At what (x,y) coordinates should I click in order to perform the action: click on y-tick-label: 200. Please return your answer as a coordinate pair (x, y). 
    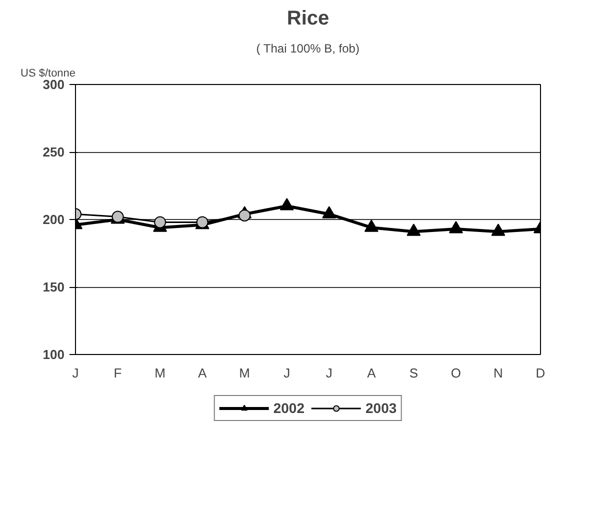
    Looking at the image, I should click on (53, 219).